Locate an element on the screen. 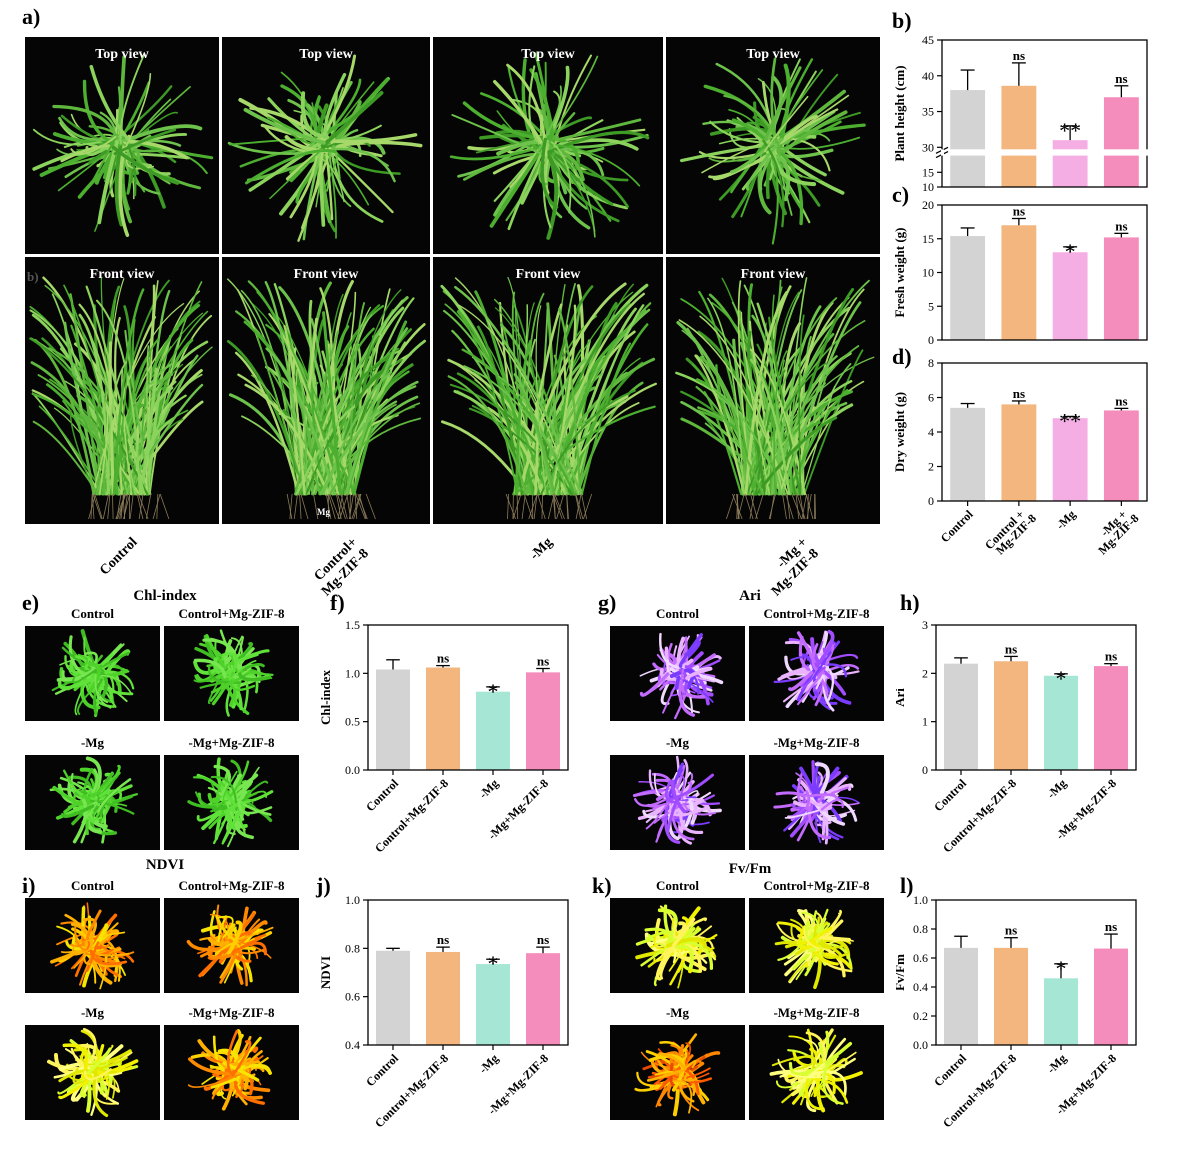 The image size is (1179, 1152). y-tick-label: 35 is located at coordinates (928, 112).